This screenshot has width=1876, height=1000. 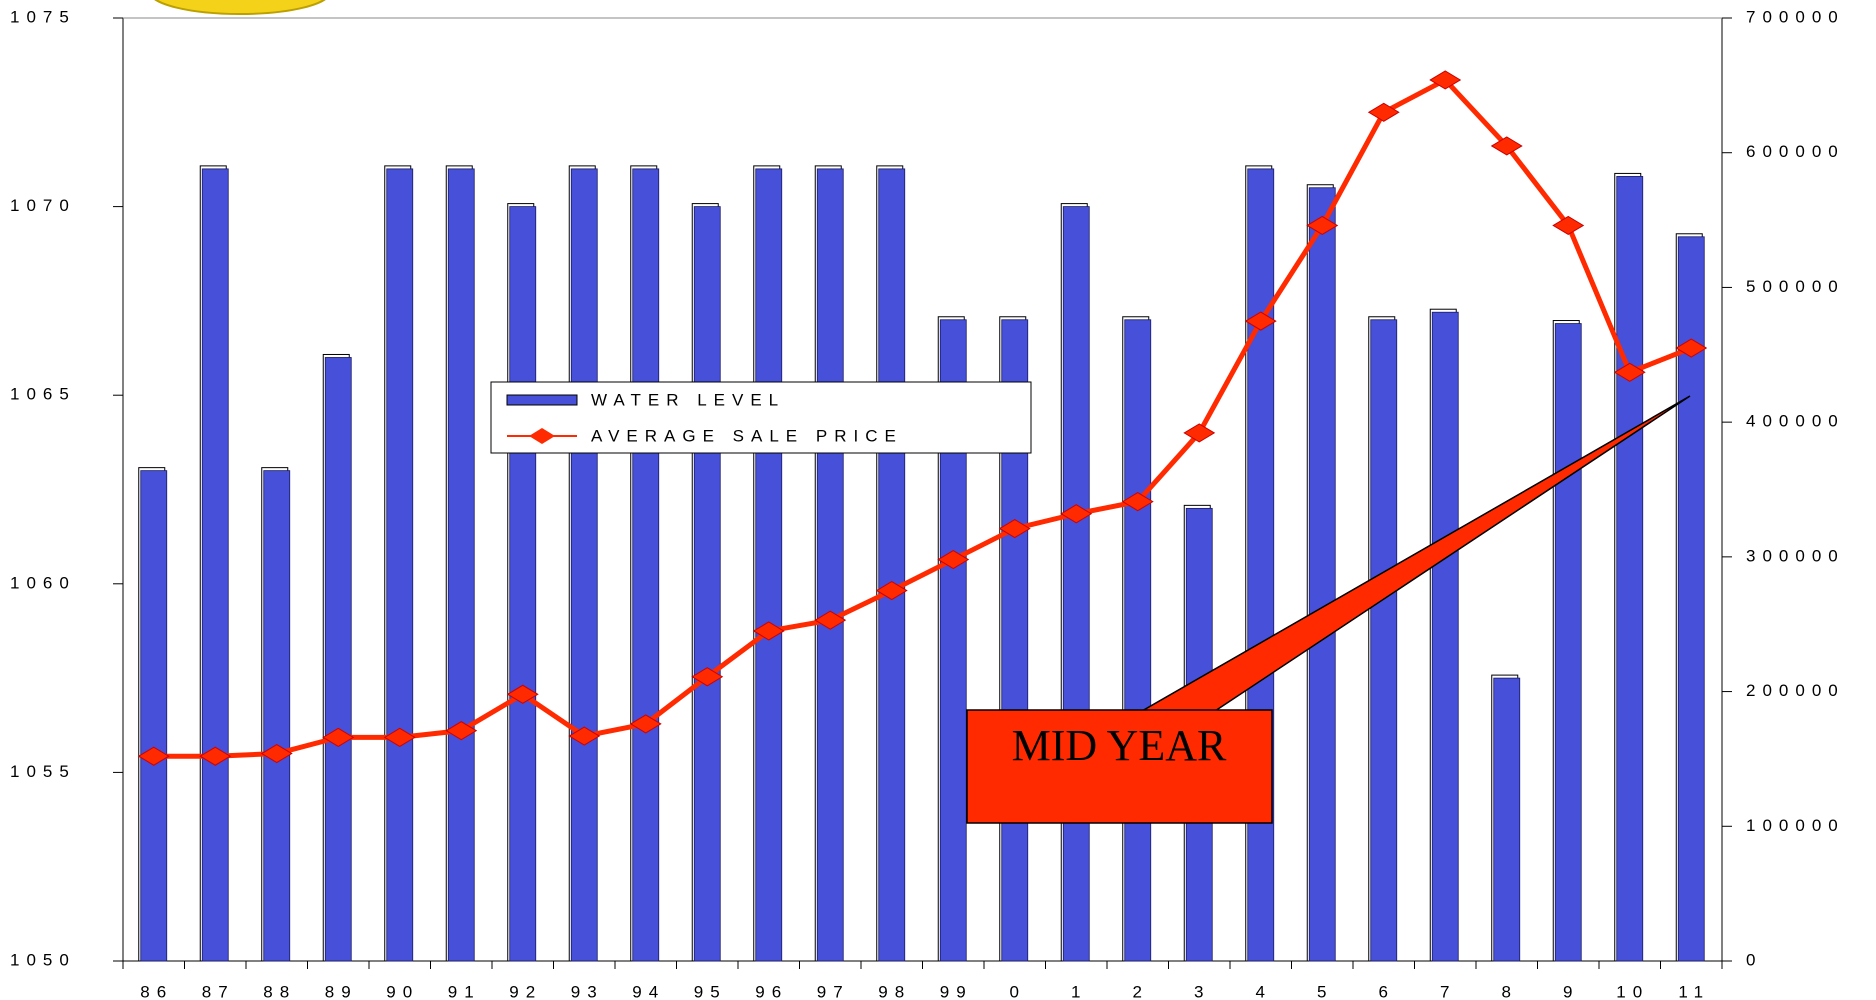 I want to click on y2-tick-label: 600000, so click(x=1795, y=151).